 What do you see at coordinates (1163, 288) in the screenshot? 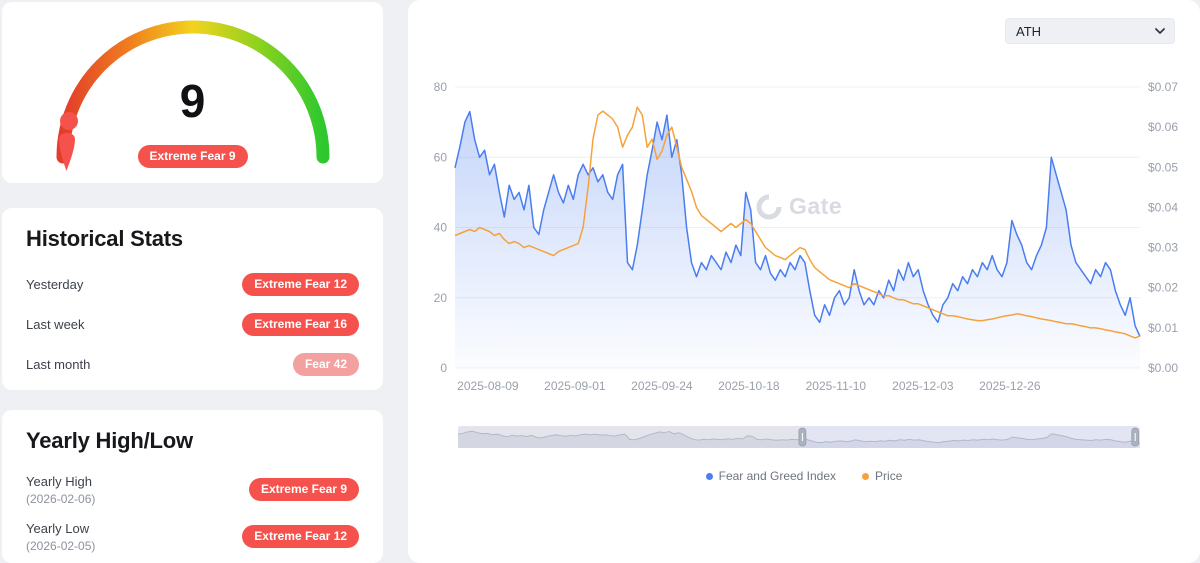
I see `axis-tick-label: $0.02` at bounding box center [1163, 288].